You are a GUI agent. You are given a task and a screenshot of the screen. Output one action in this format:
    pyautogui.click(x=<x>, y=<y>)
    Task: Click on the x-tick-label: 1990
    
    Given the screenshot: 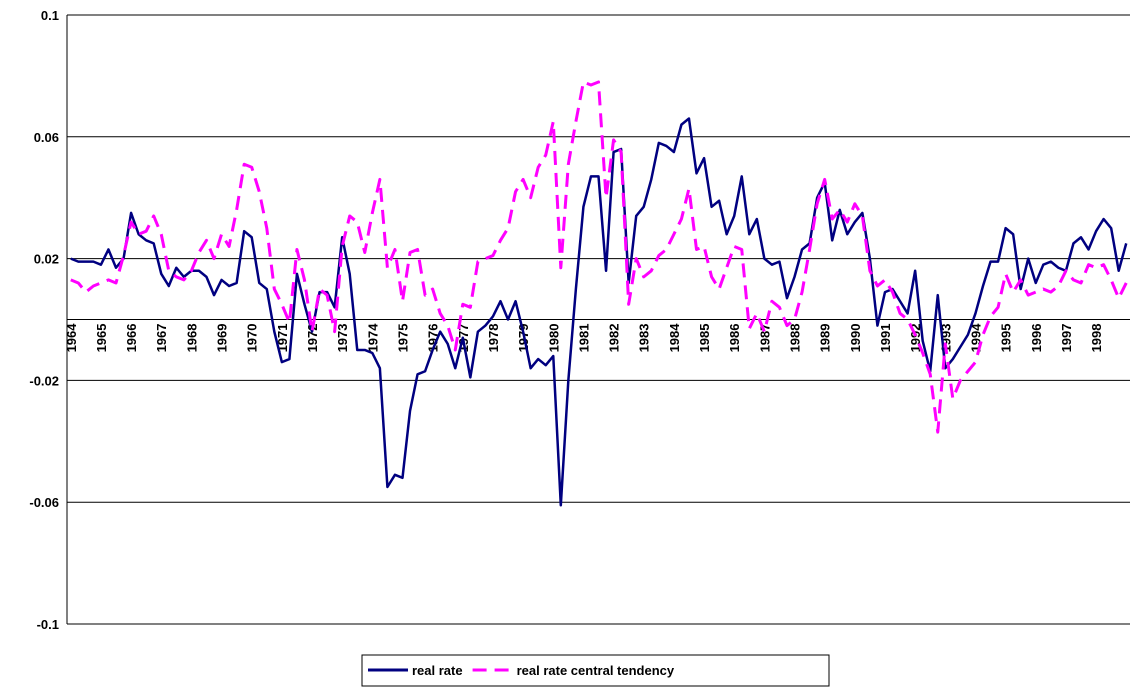 What is the action you would take?
    pyautogui.click(x=855, y=338)
    